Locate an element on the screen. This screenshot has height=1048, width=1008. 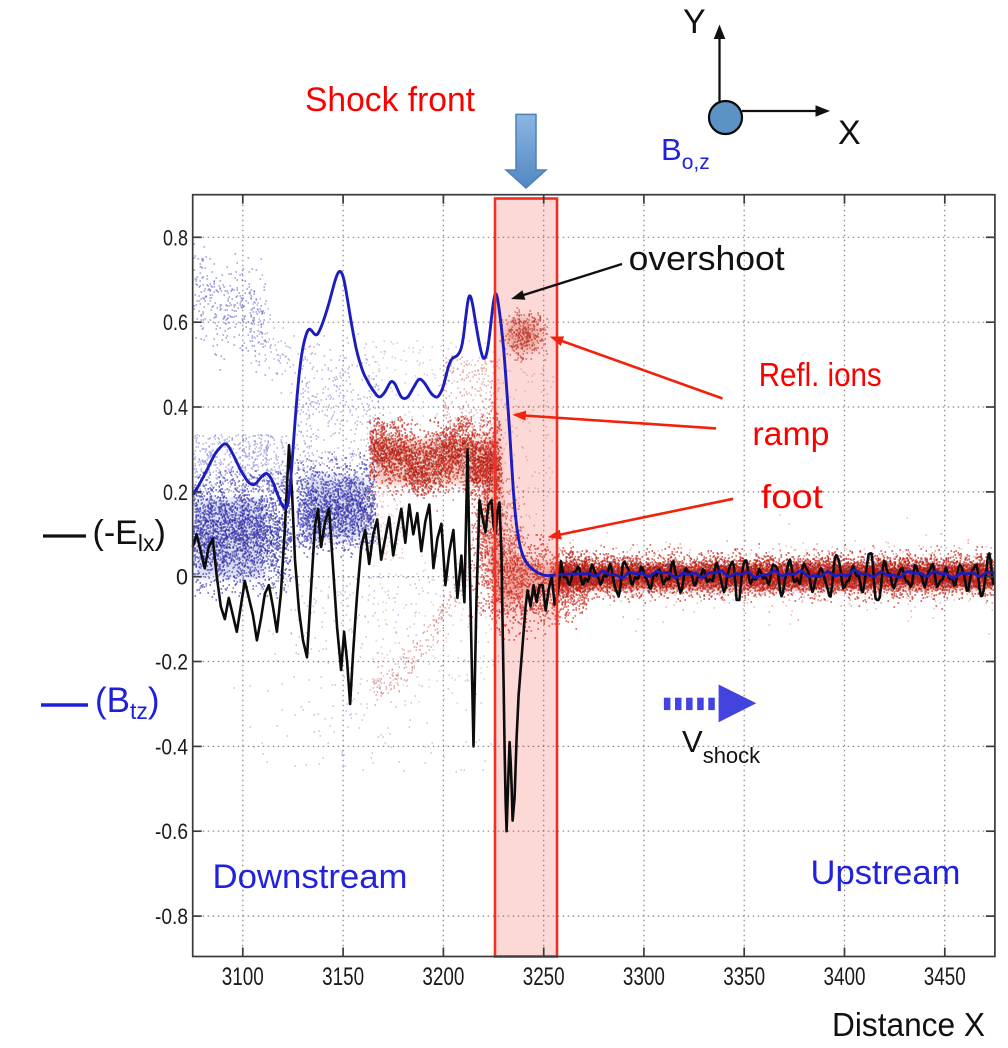
svg-text: overshoot is located at coordinates (707, 259).